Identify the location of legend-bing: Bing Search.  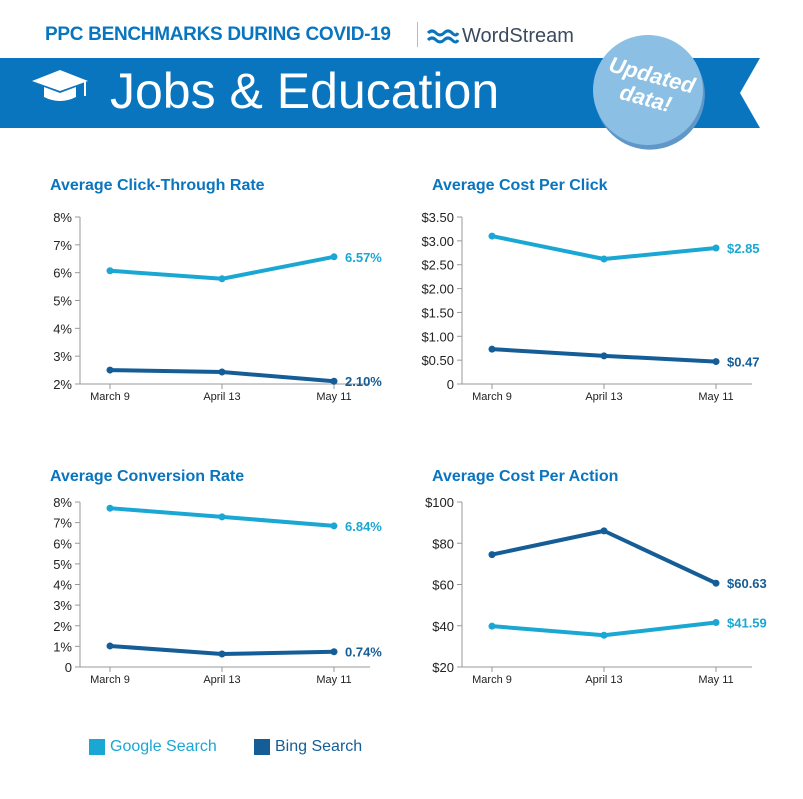
(308, 747).